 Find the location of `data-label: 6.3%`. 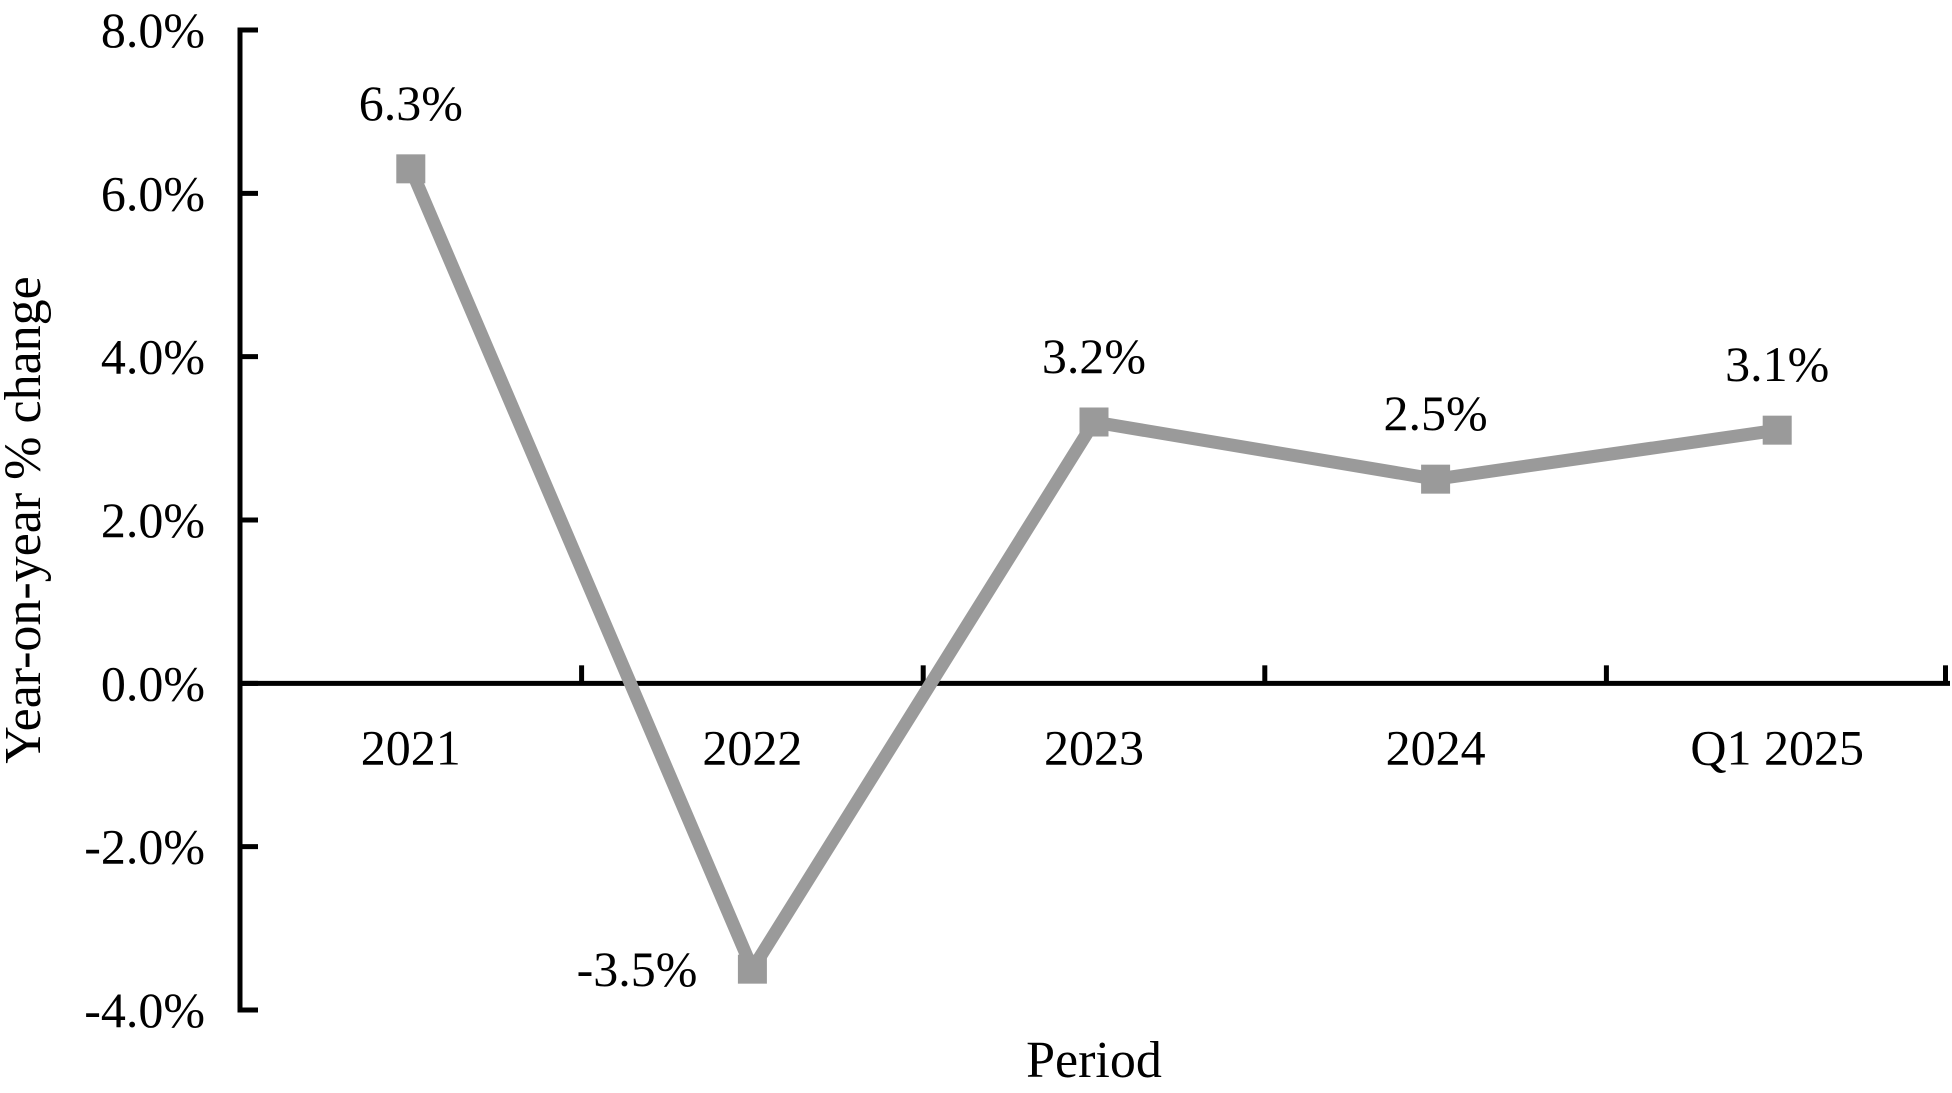

data-label: 6.3% is located at coordinates (411, 103).